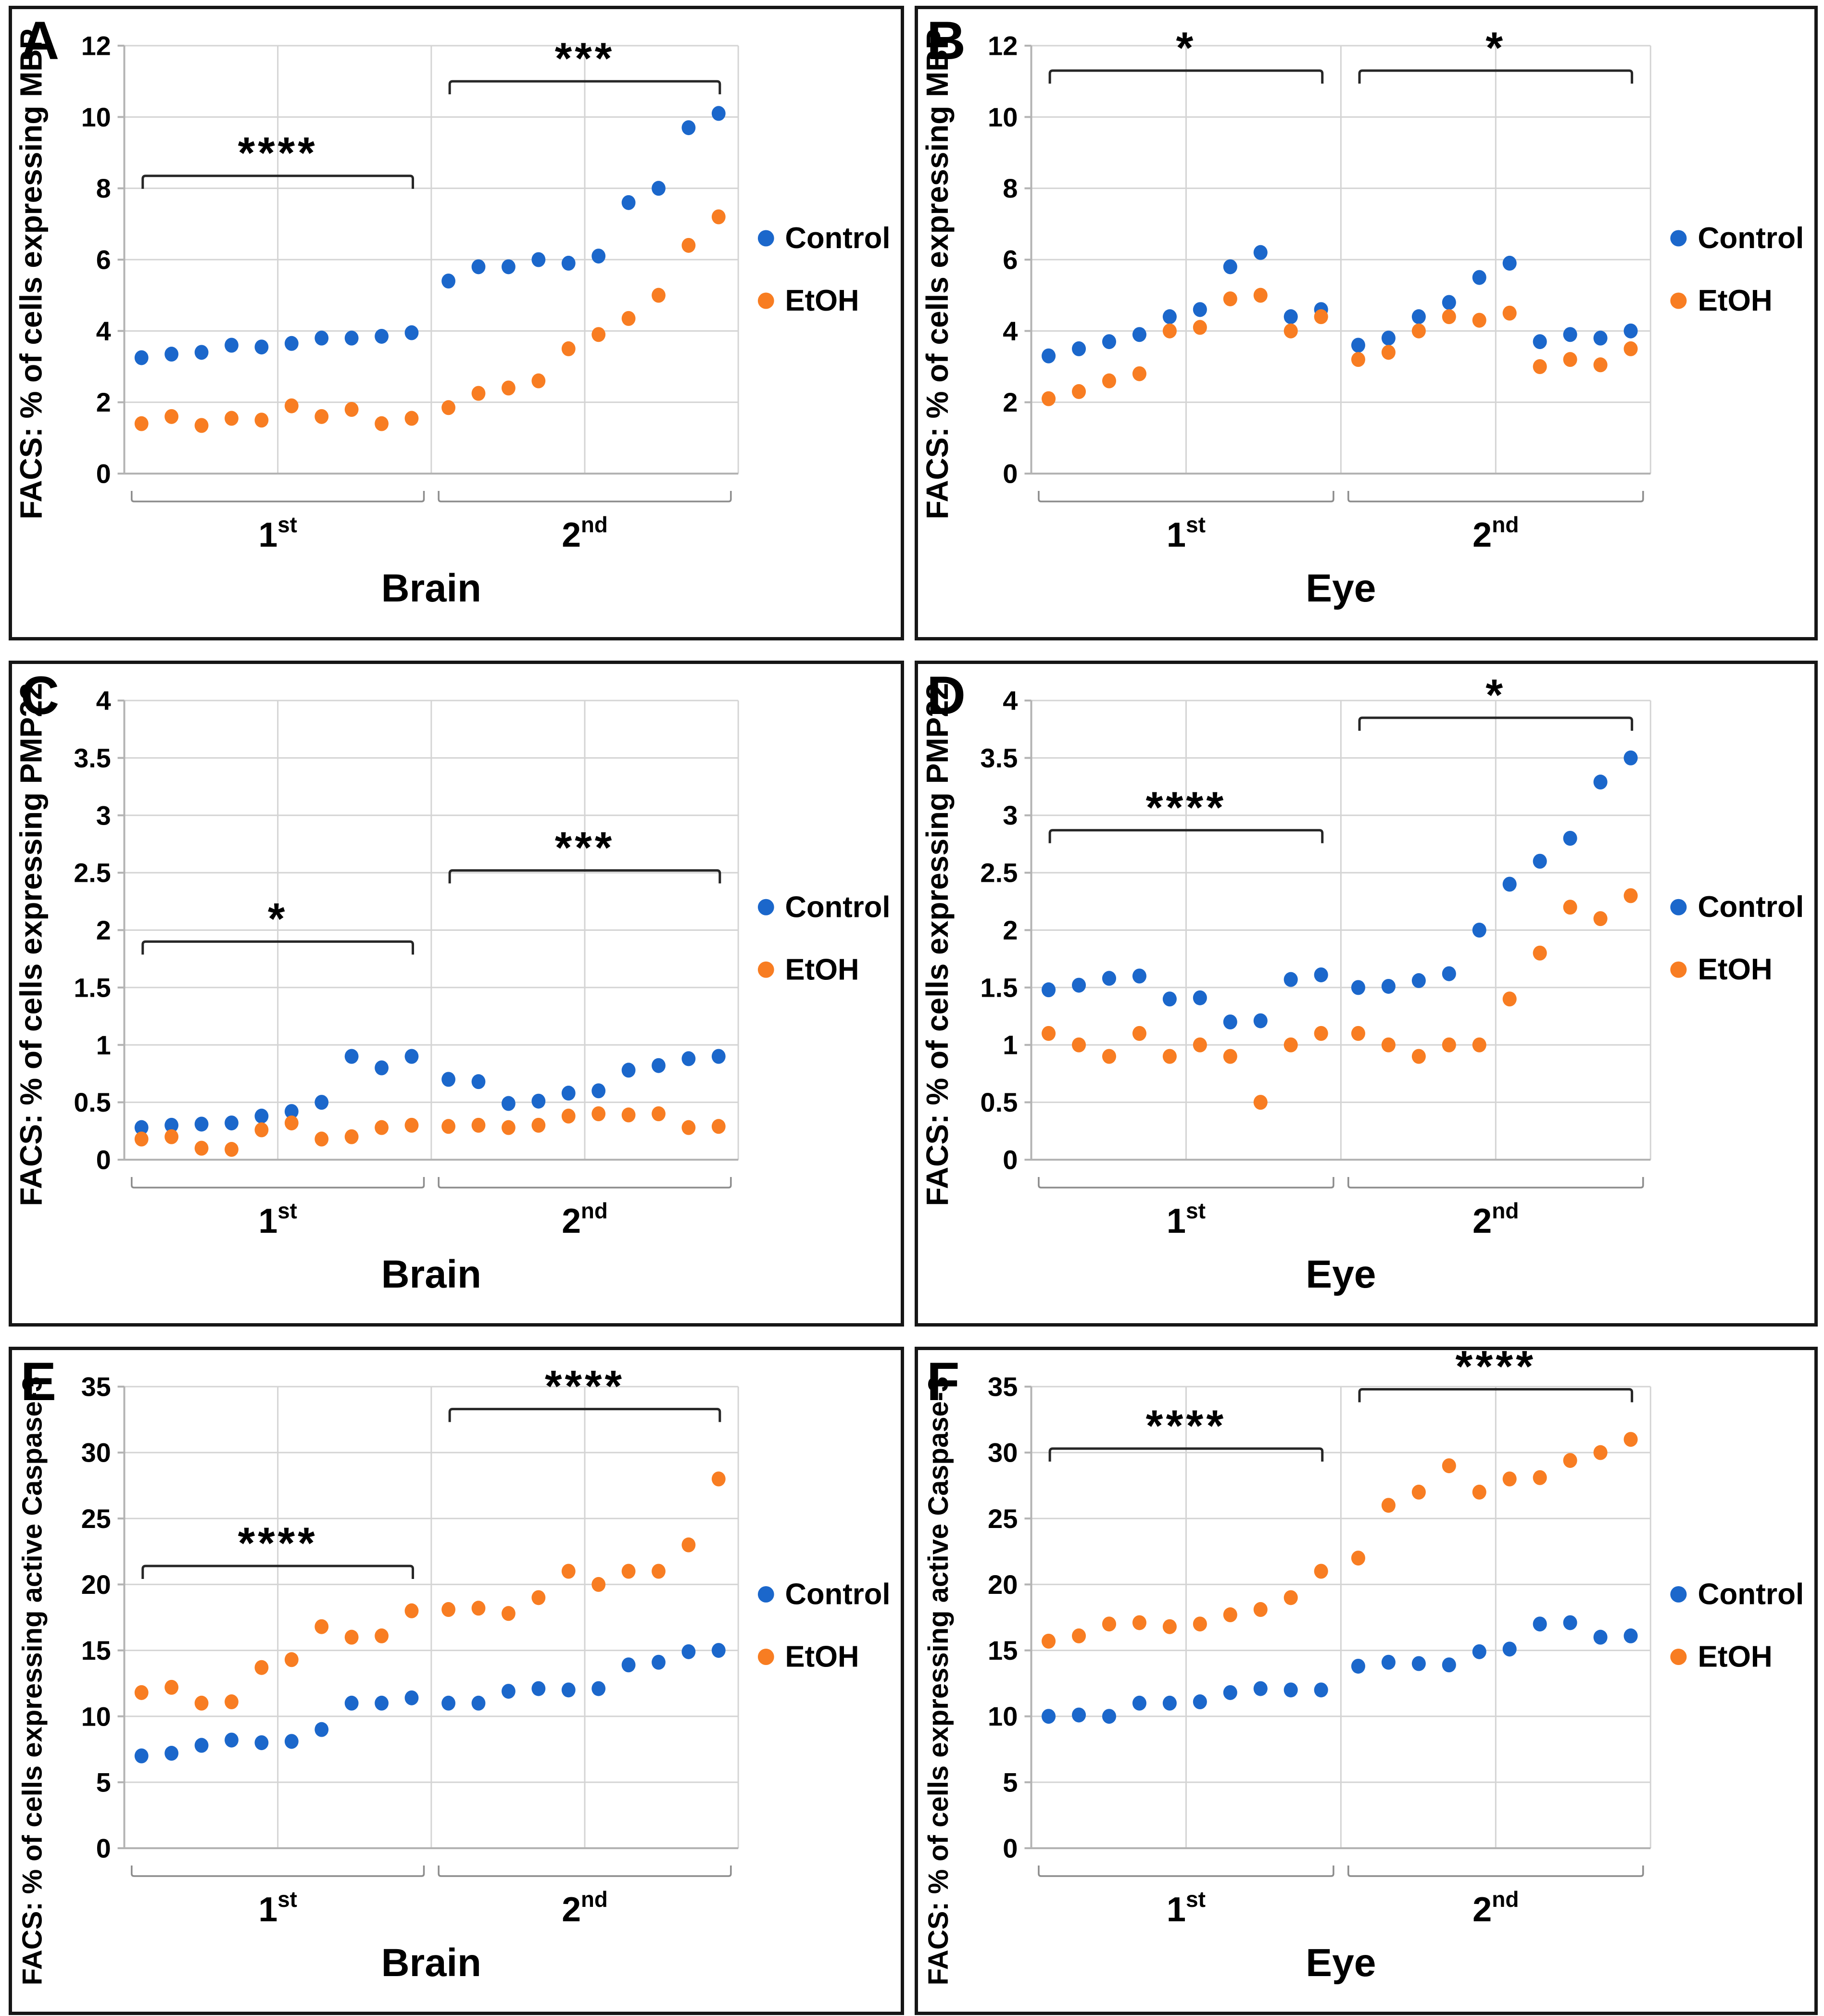 The width and height of the screenshot is (1824, 2016). What do you see at coordinates (1010, 260) in the screenshot?
I see `y-tick-label: 6` at bounding box center [1010, 260].